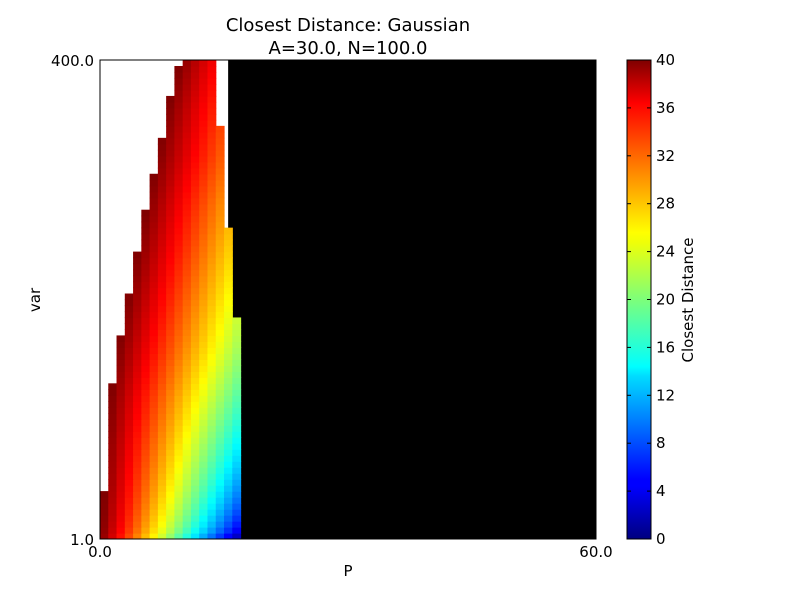 The height and width of the screenshot is (604, 800). I want to click on colorbar-tick-label: 20, so click(665, 300).